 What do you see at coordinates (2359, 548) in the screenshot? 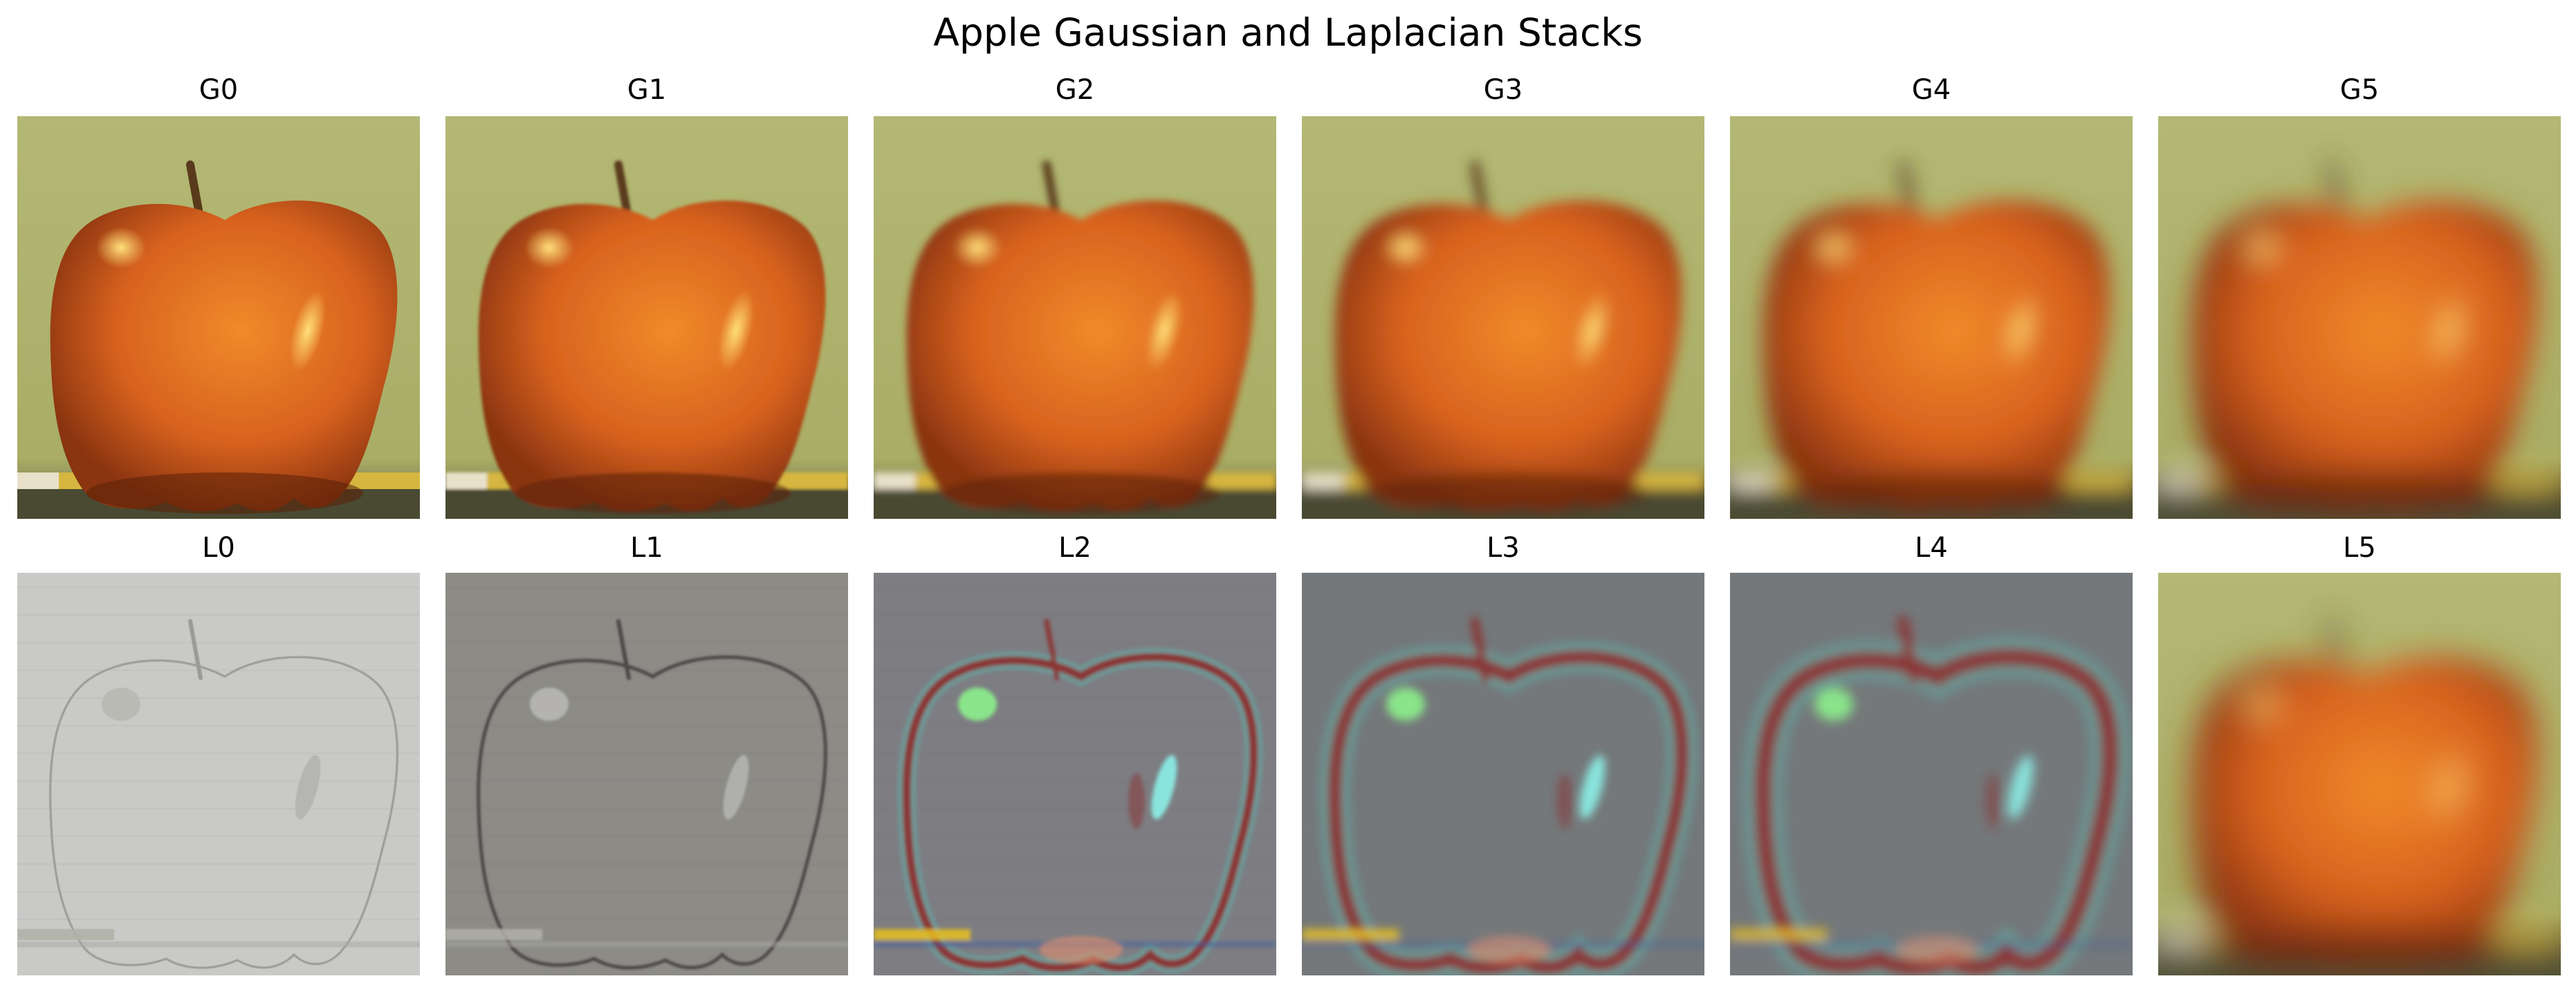
I see `panel-title-l5: L5` at bounding box center [2359, 548].